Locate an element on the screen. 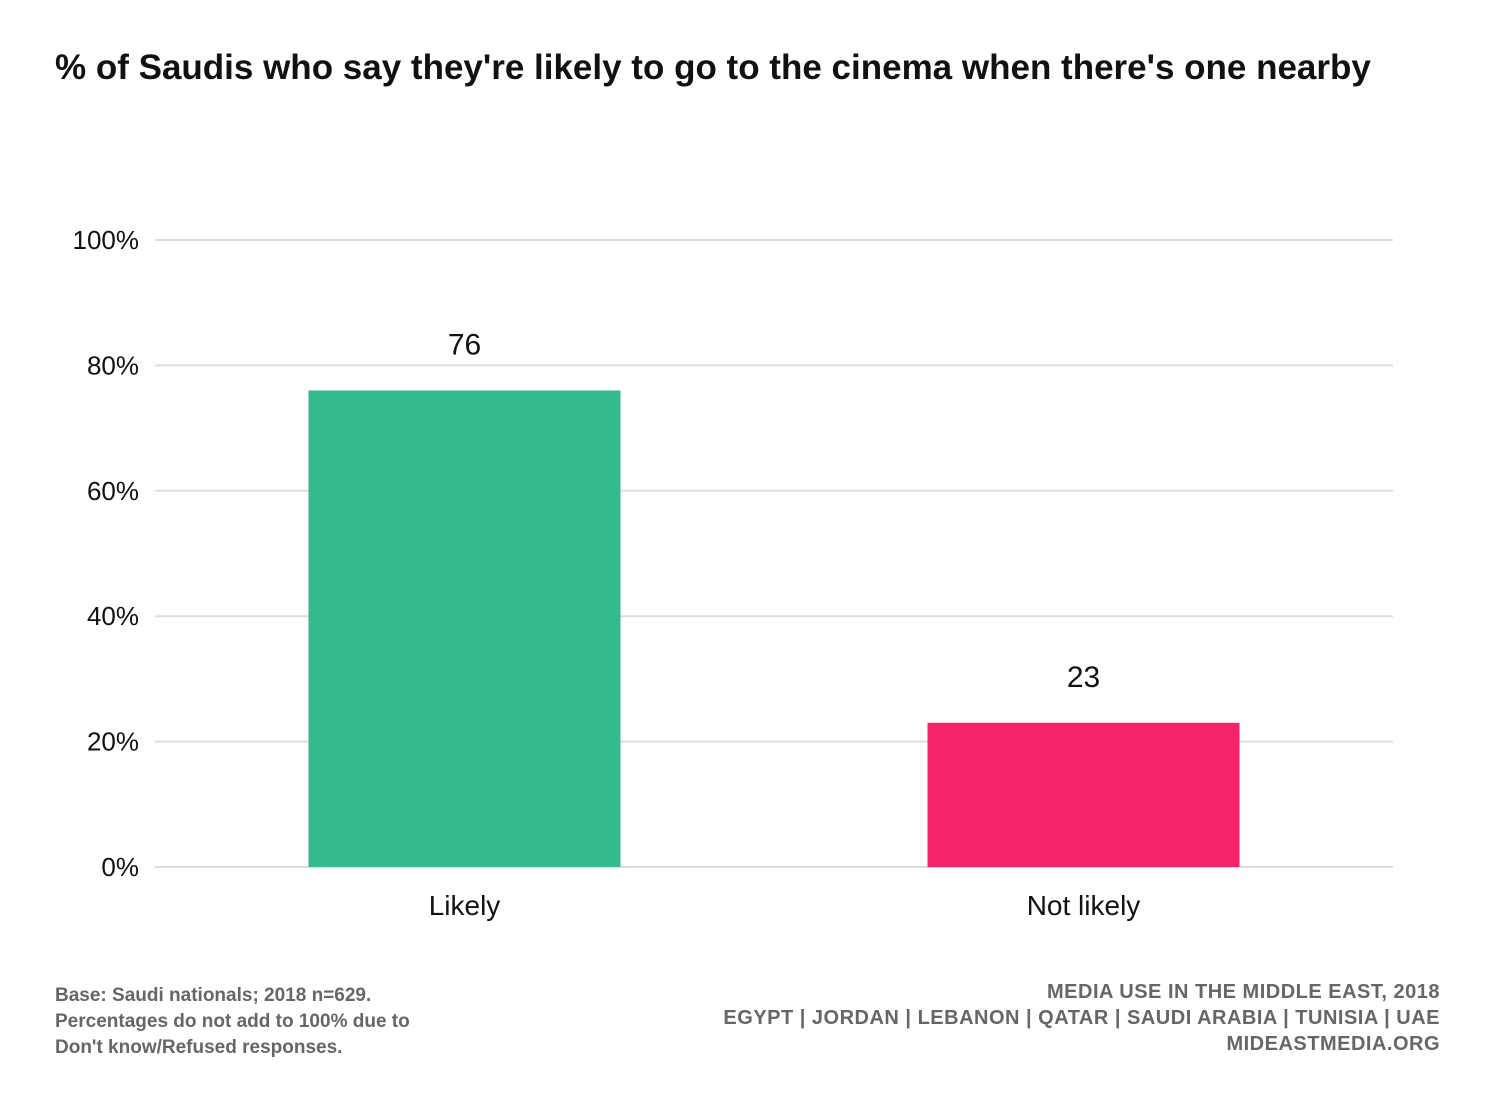 This screenshot has height=1100, width=1500. footnote-line: Percentages do not add to 100% due to is located at coordinates (232, 1021).